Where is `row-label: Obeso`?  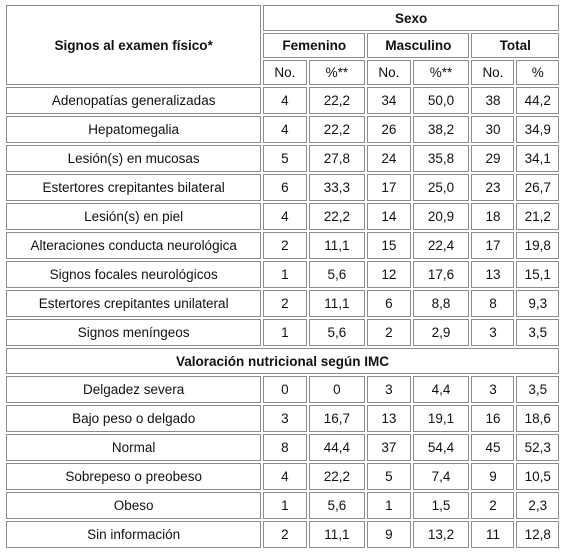 row-label: Obeso is located at coordinates (134, 505).